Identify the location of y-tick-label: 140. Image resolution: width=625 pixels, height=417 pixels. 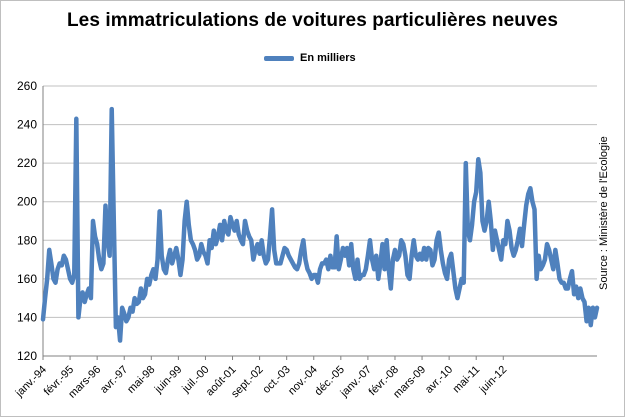
(27, 317).